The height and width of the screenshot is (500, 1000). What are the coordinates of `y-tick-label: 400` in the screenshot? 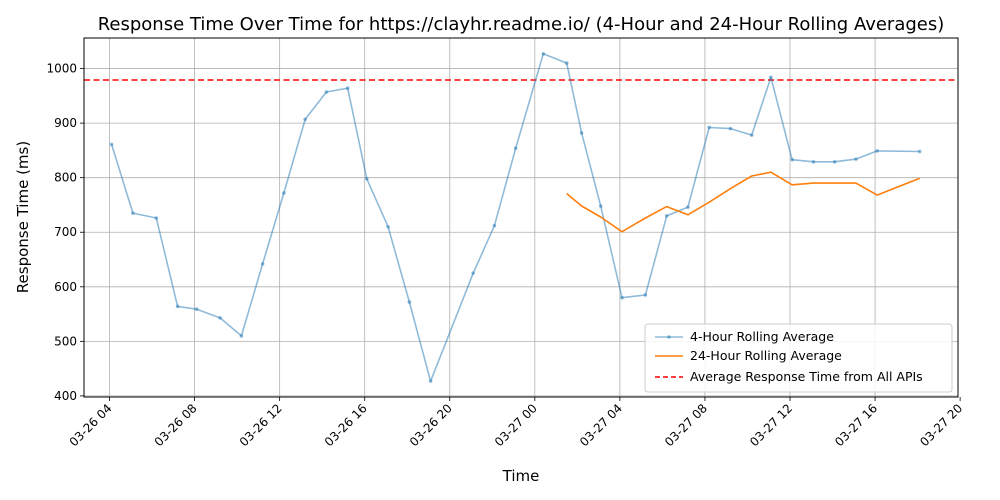 It's located at (65, 396).